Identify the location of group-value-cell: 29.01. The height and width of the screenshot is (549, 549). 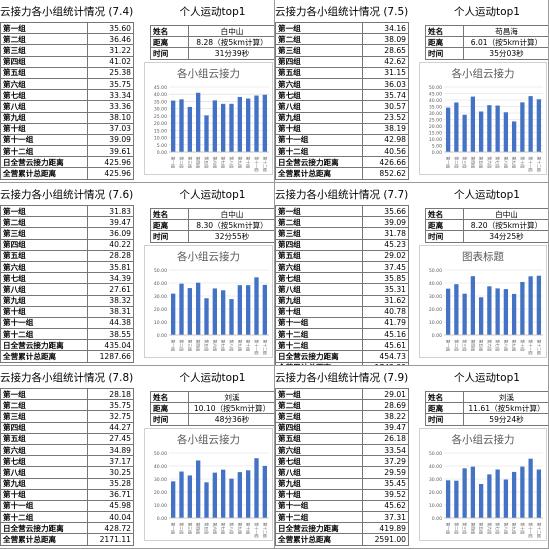
(385, 394).